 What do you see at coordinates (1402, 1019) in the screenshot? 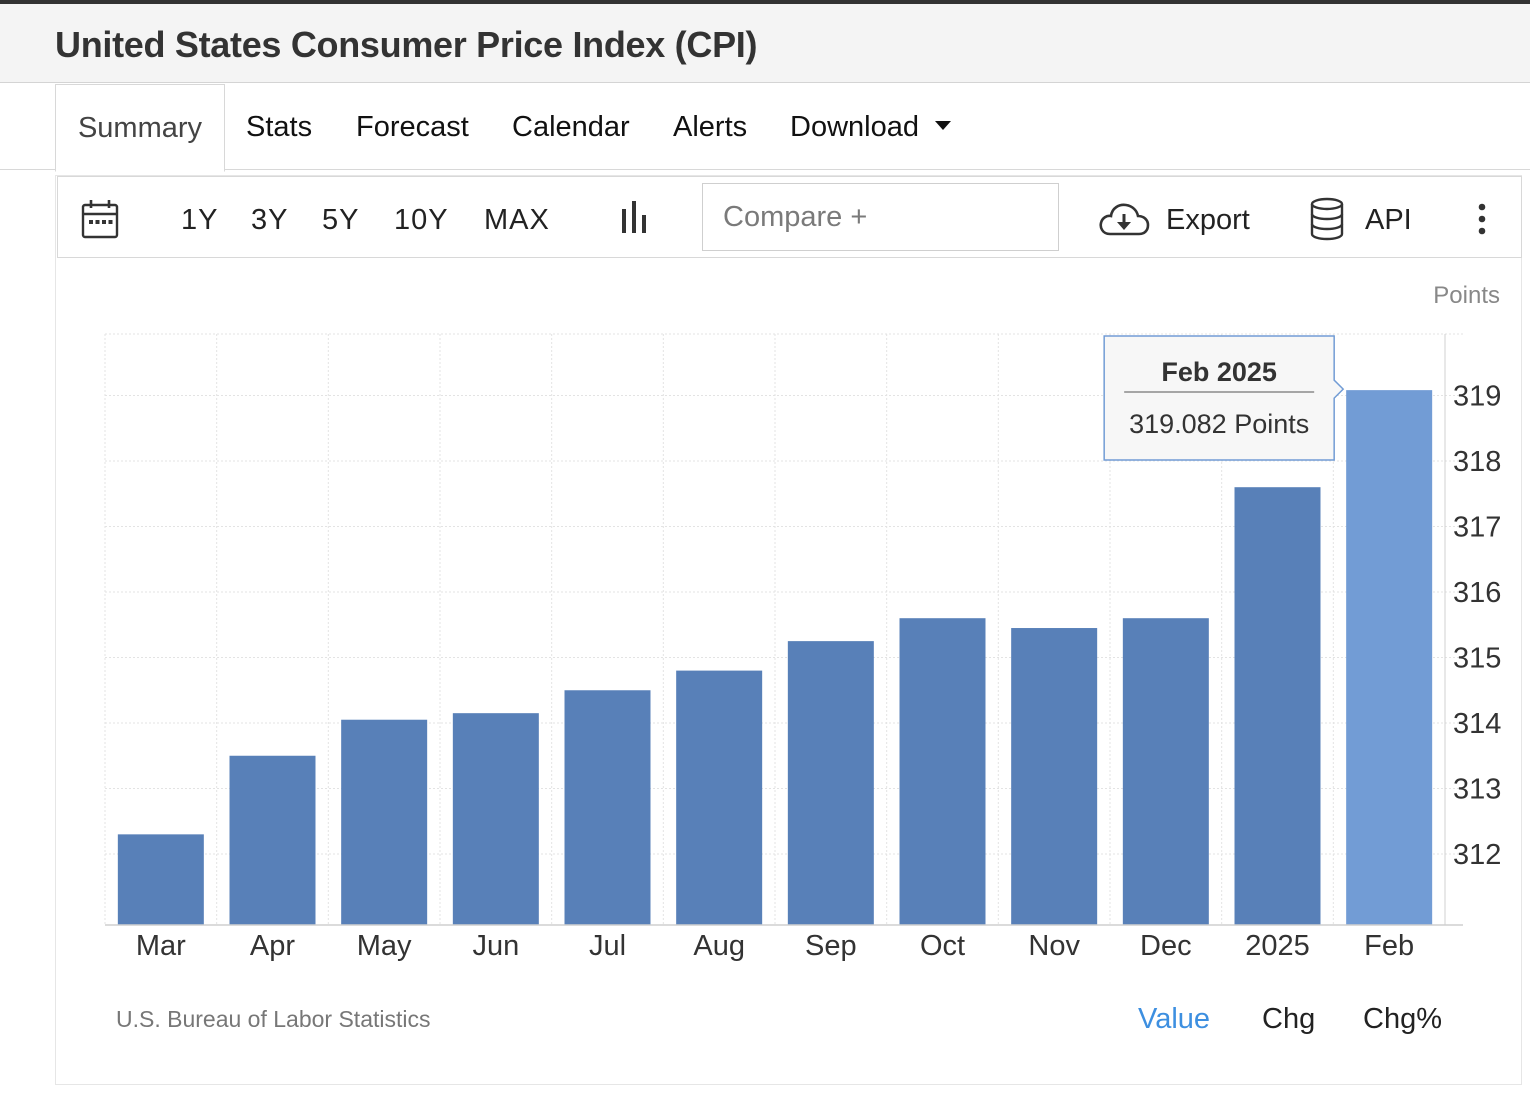
I see `chg-percent-tab: Chg%` at bounding box center [1402, 1019].